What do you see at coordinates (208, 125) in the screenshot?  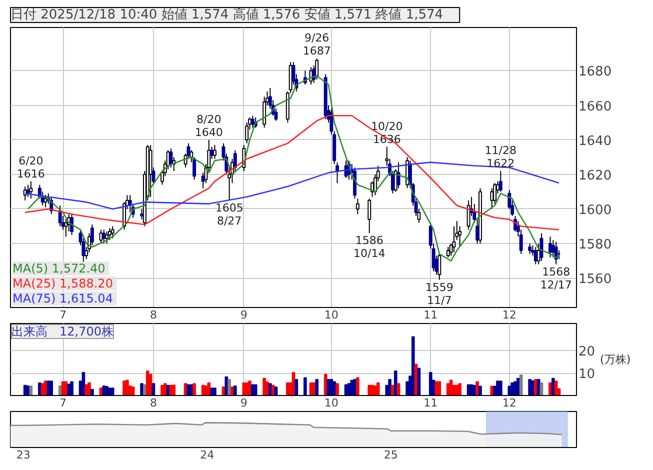 I see `annotation: 8/20 1640` at bounding box center [208, 125].